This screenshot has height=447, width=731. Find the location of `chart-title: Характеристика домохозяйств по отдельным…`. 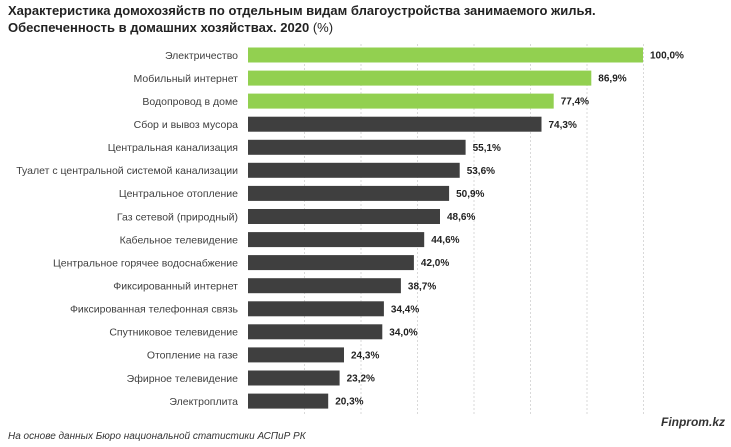

chart-title: Характеристика домохозяйств по отдельным… is located at coordinates (308, 19).